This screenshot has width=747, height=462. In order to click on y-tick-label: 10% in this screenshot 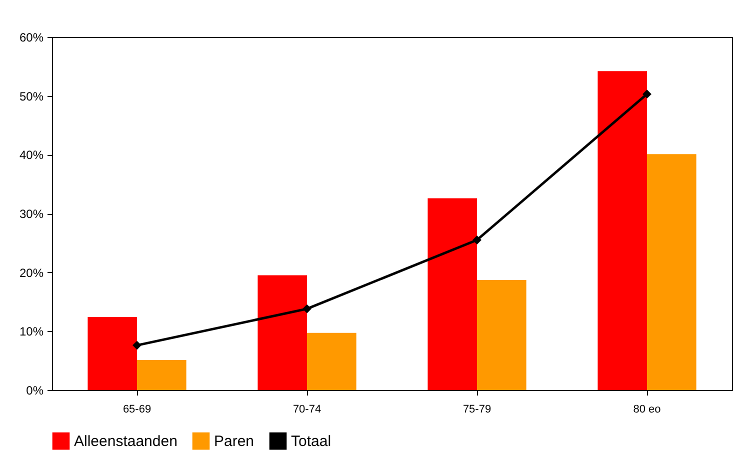, I will do `click(31, 331)`.